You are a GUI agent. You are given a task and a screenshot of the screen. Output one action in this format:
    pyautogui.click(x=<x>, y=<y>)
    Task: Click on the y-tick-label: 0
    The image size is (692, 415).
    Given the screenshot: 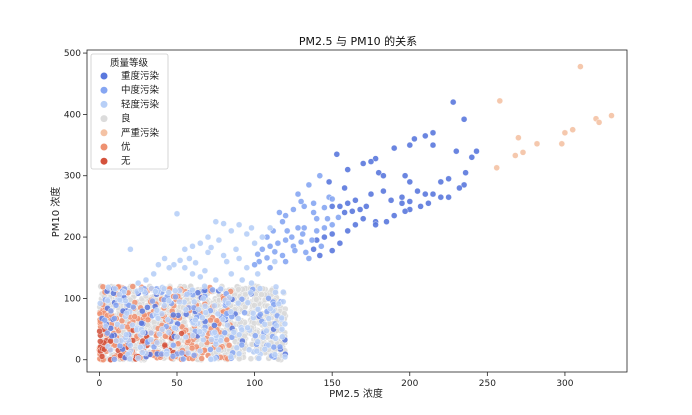 What is the action you would take?
    pyautogui.click(x=78, y=361)
    